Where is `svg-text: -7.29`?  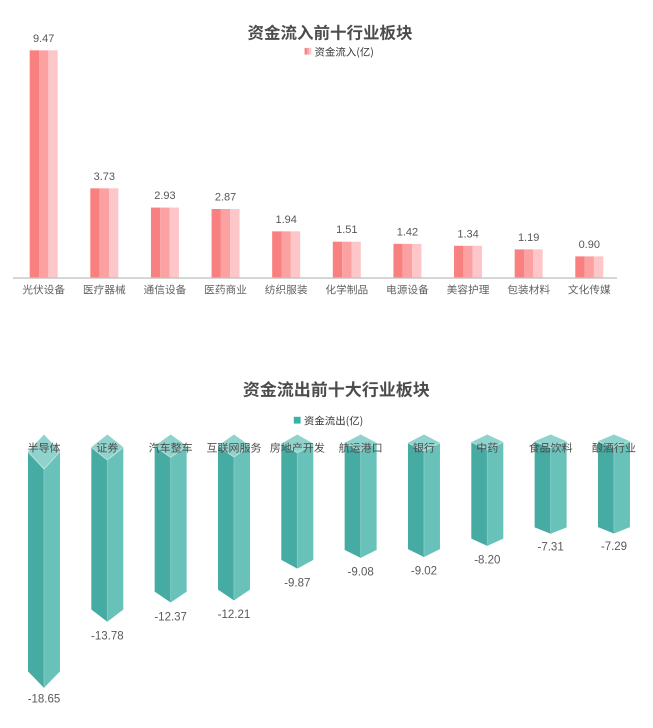
svg-text: -7.29 is located at coordinates (614, 547).